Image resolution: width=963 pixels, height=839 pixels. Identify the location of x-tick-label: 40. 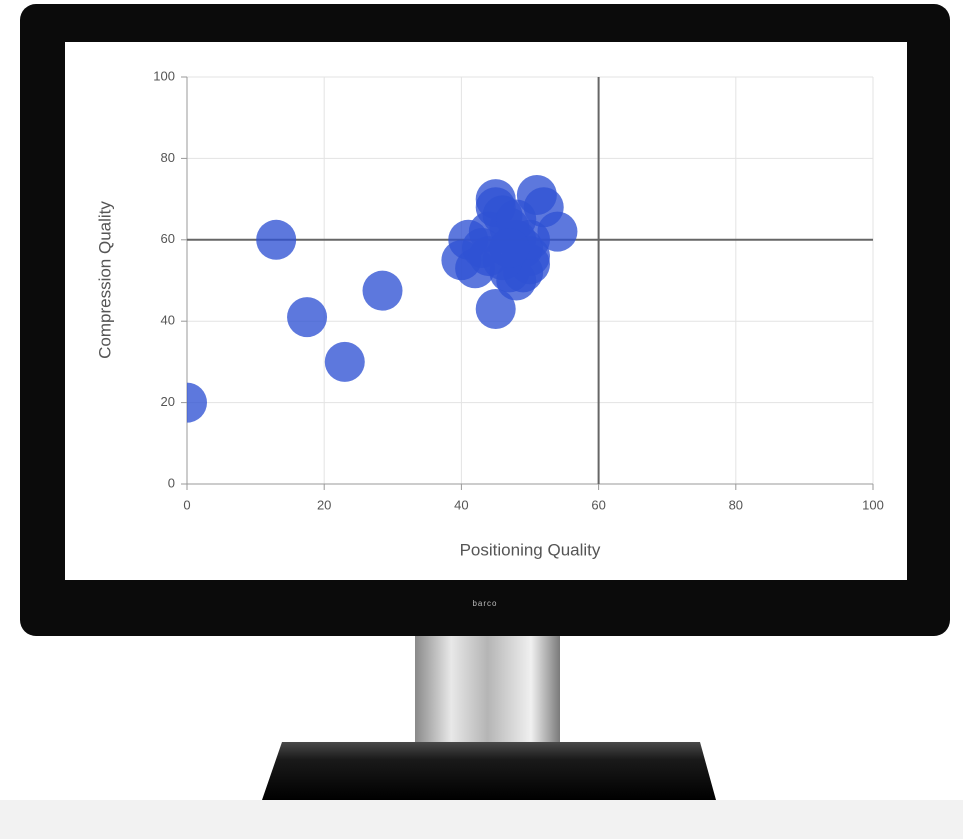
(461, 504).